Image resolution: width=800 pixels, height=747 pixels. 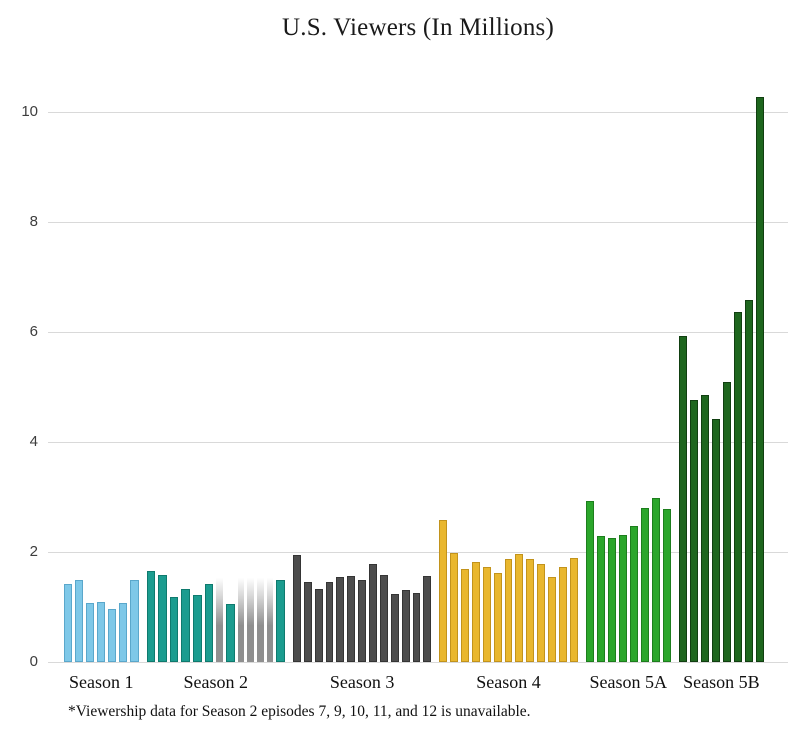 I want to click on x-axis-season-label: Season 4, so click(x=508, y=682).